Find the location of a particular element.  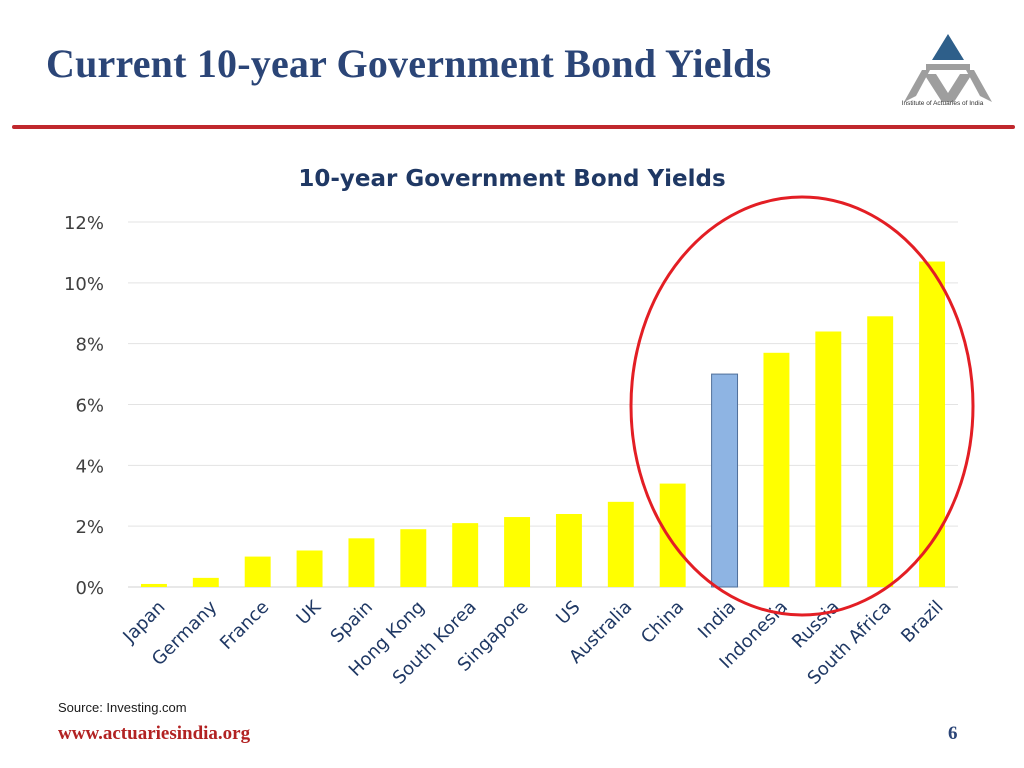

bar-south-korea is located at coordinates (465, 555).